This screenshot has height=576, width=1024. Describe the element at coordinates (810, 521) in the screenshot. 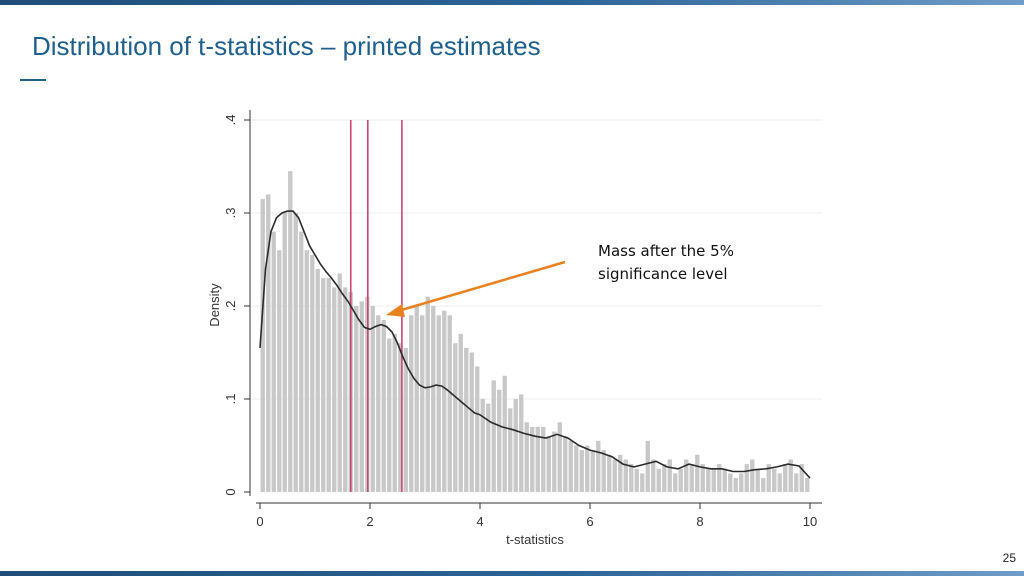

I see `x-tick-label: 10` at that location.